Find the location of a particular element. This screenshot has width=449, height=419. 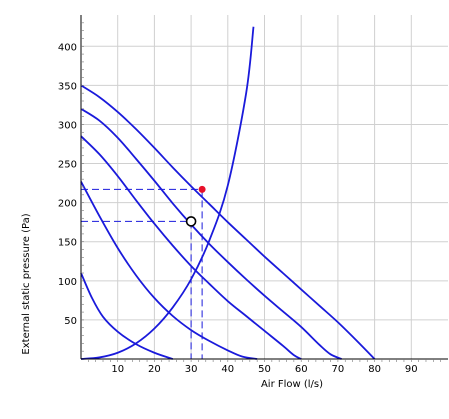

y-tick-label: 100 is located at coordinates (67, 282).